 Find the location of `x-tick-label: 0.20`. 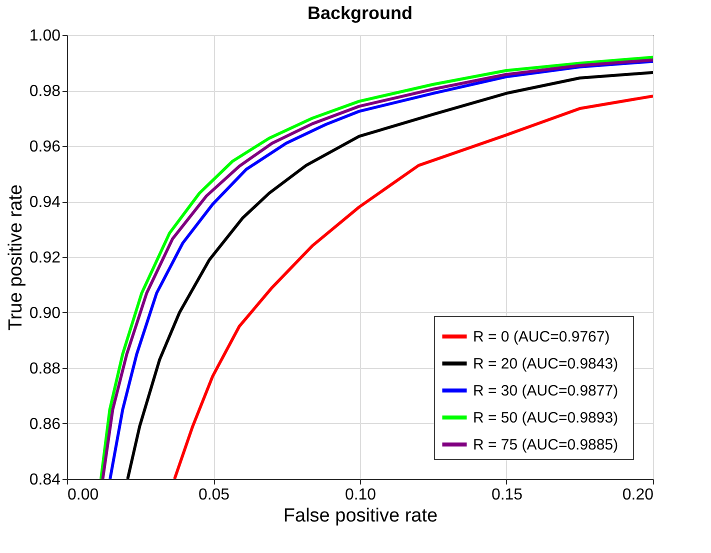

x-tick-label: 0.20 is located at coordinates (638, 495).